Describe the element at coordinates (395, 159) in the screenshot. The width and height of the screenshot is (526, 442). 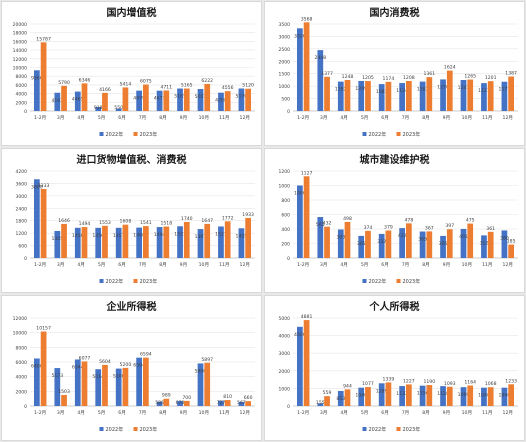
I see `chart-title: 城市建设维护税` at that location.